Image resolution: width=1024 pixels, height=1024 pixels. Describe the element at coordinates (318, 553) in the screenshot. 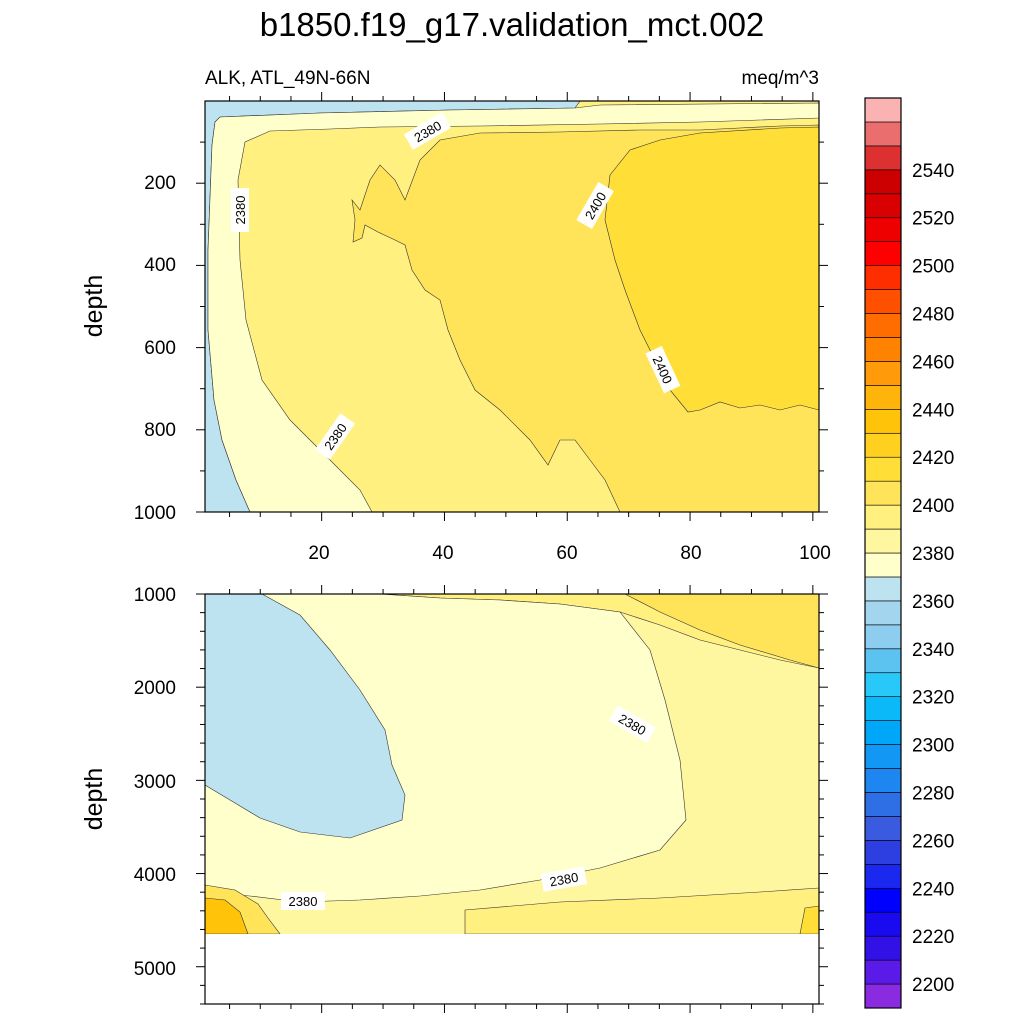

I see `xtick-label: 20` at that location.